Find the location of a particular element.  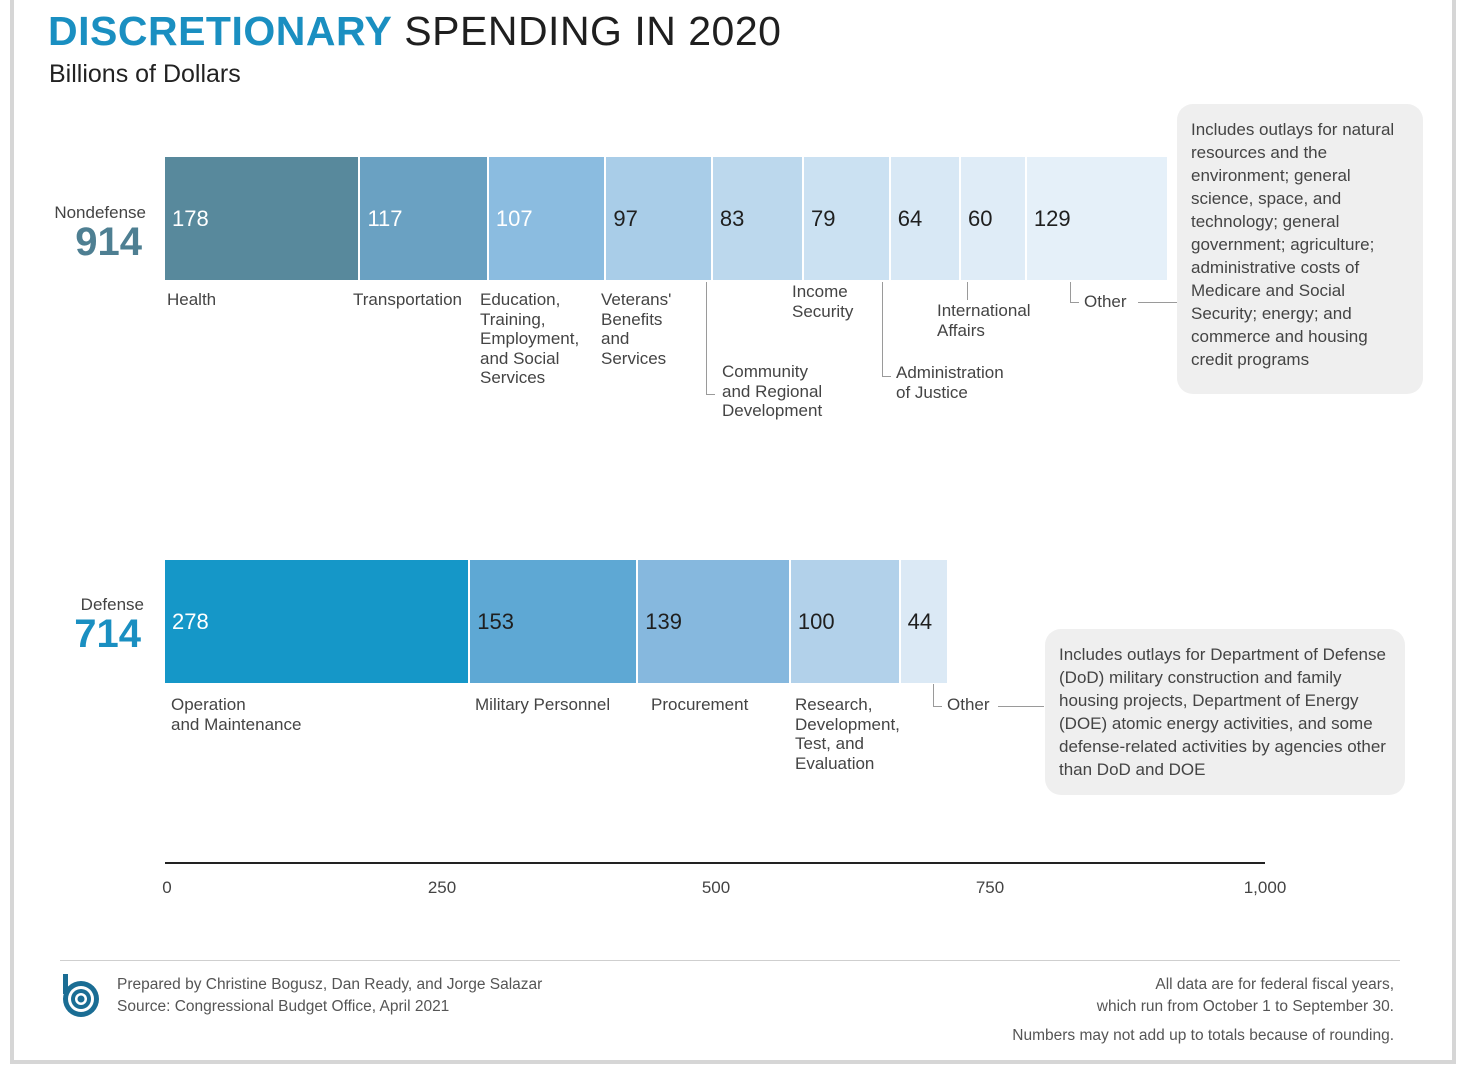

bar-value-label: 79 is located at coordinates (823, 218).